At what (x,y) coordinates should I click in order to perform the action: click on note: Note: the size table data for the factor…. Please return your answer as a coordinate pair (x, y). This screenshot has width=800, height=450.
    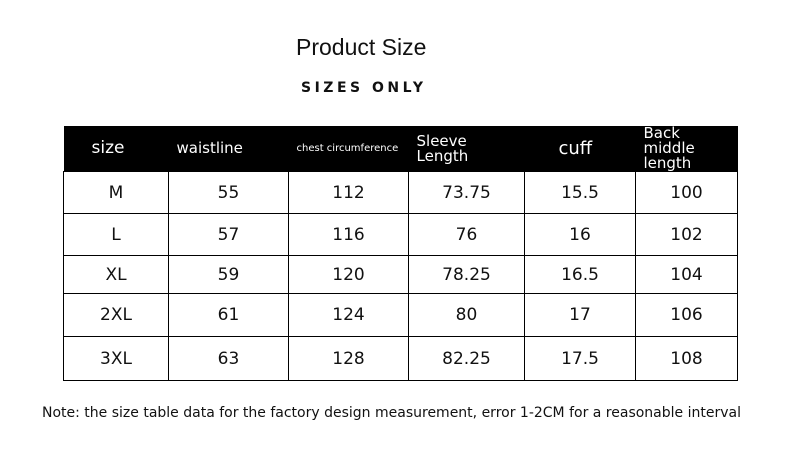
    Looking at the image, I should click on (391, 413).